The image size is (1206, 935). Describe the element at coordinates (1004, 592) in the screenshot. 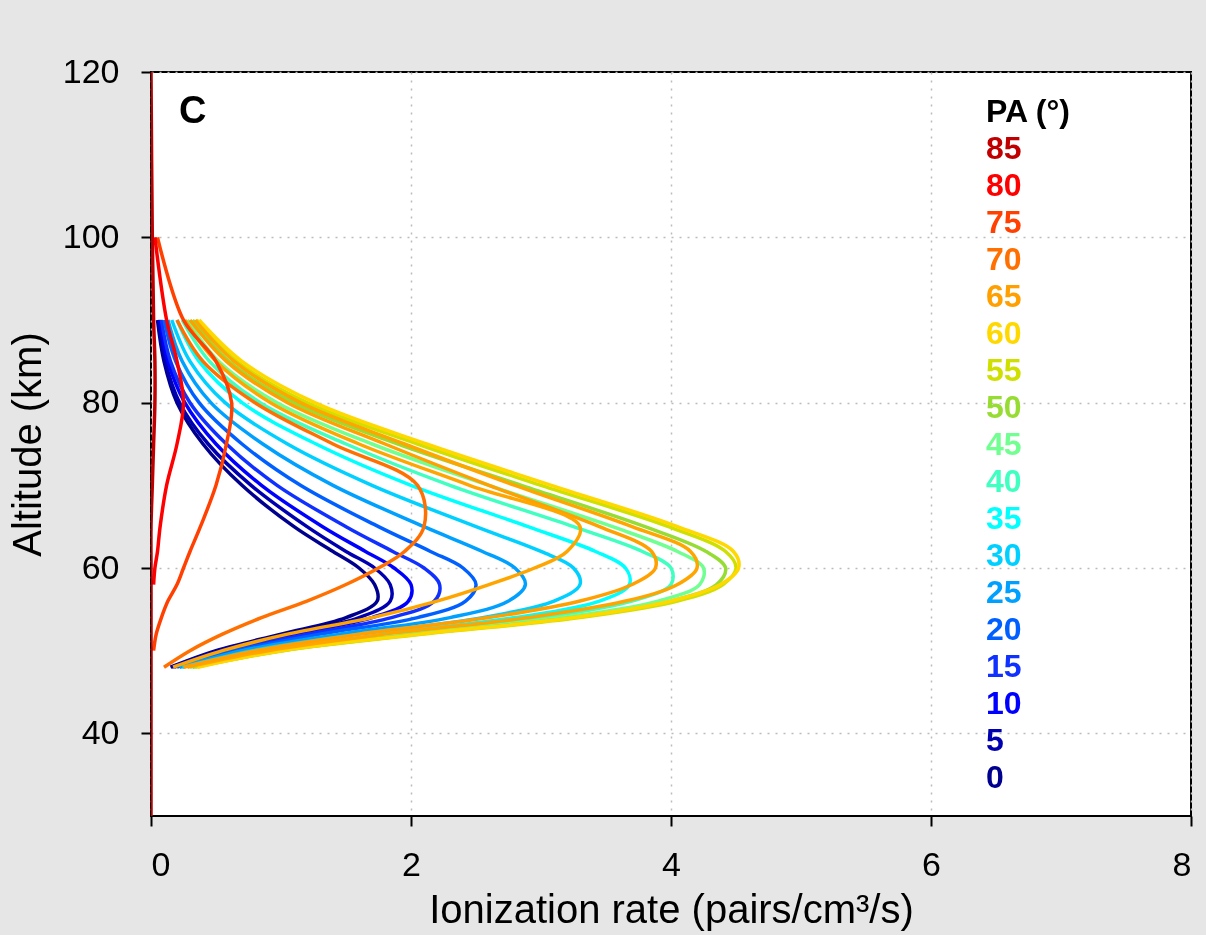

I see `text: 25` at that location.